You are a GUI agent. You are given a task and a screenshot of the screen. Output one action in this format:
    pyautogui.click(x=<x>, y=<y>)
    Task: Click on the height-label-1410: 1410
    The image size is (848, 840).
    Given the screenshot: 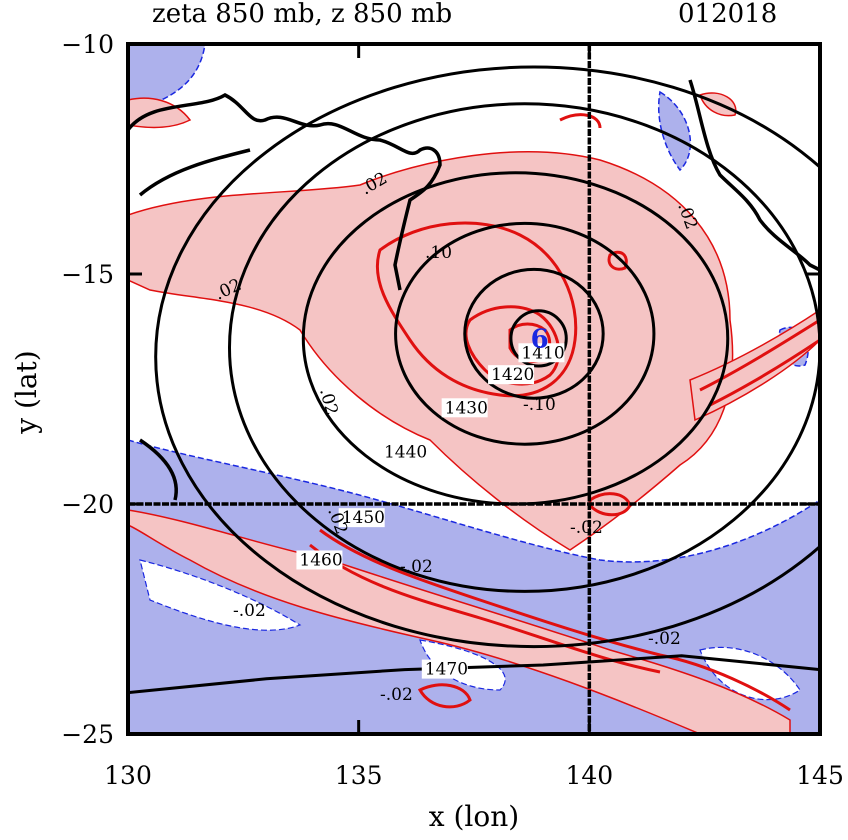 What is the action you would take?
    pyautogui.click(x=542, y=353)
    